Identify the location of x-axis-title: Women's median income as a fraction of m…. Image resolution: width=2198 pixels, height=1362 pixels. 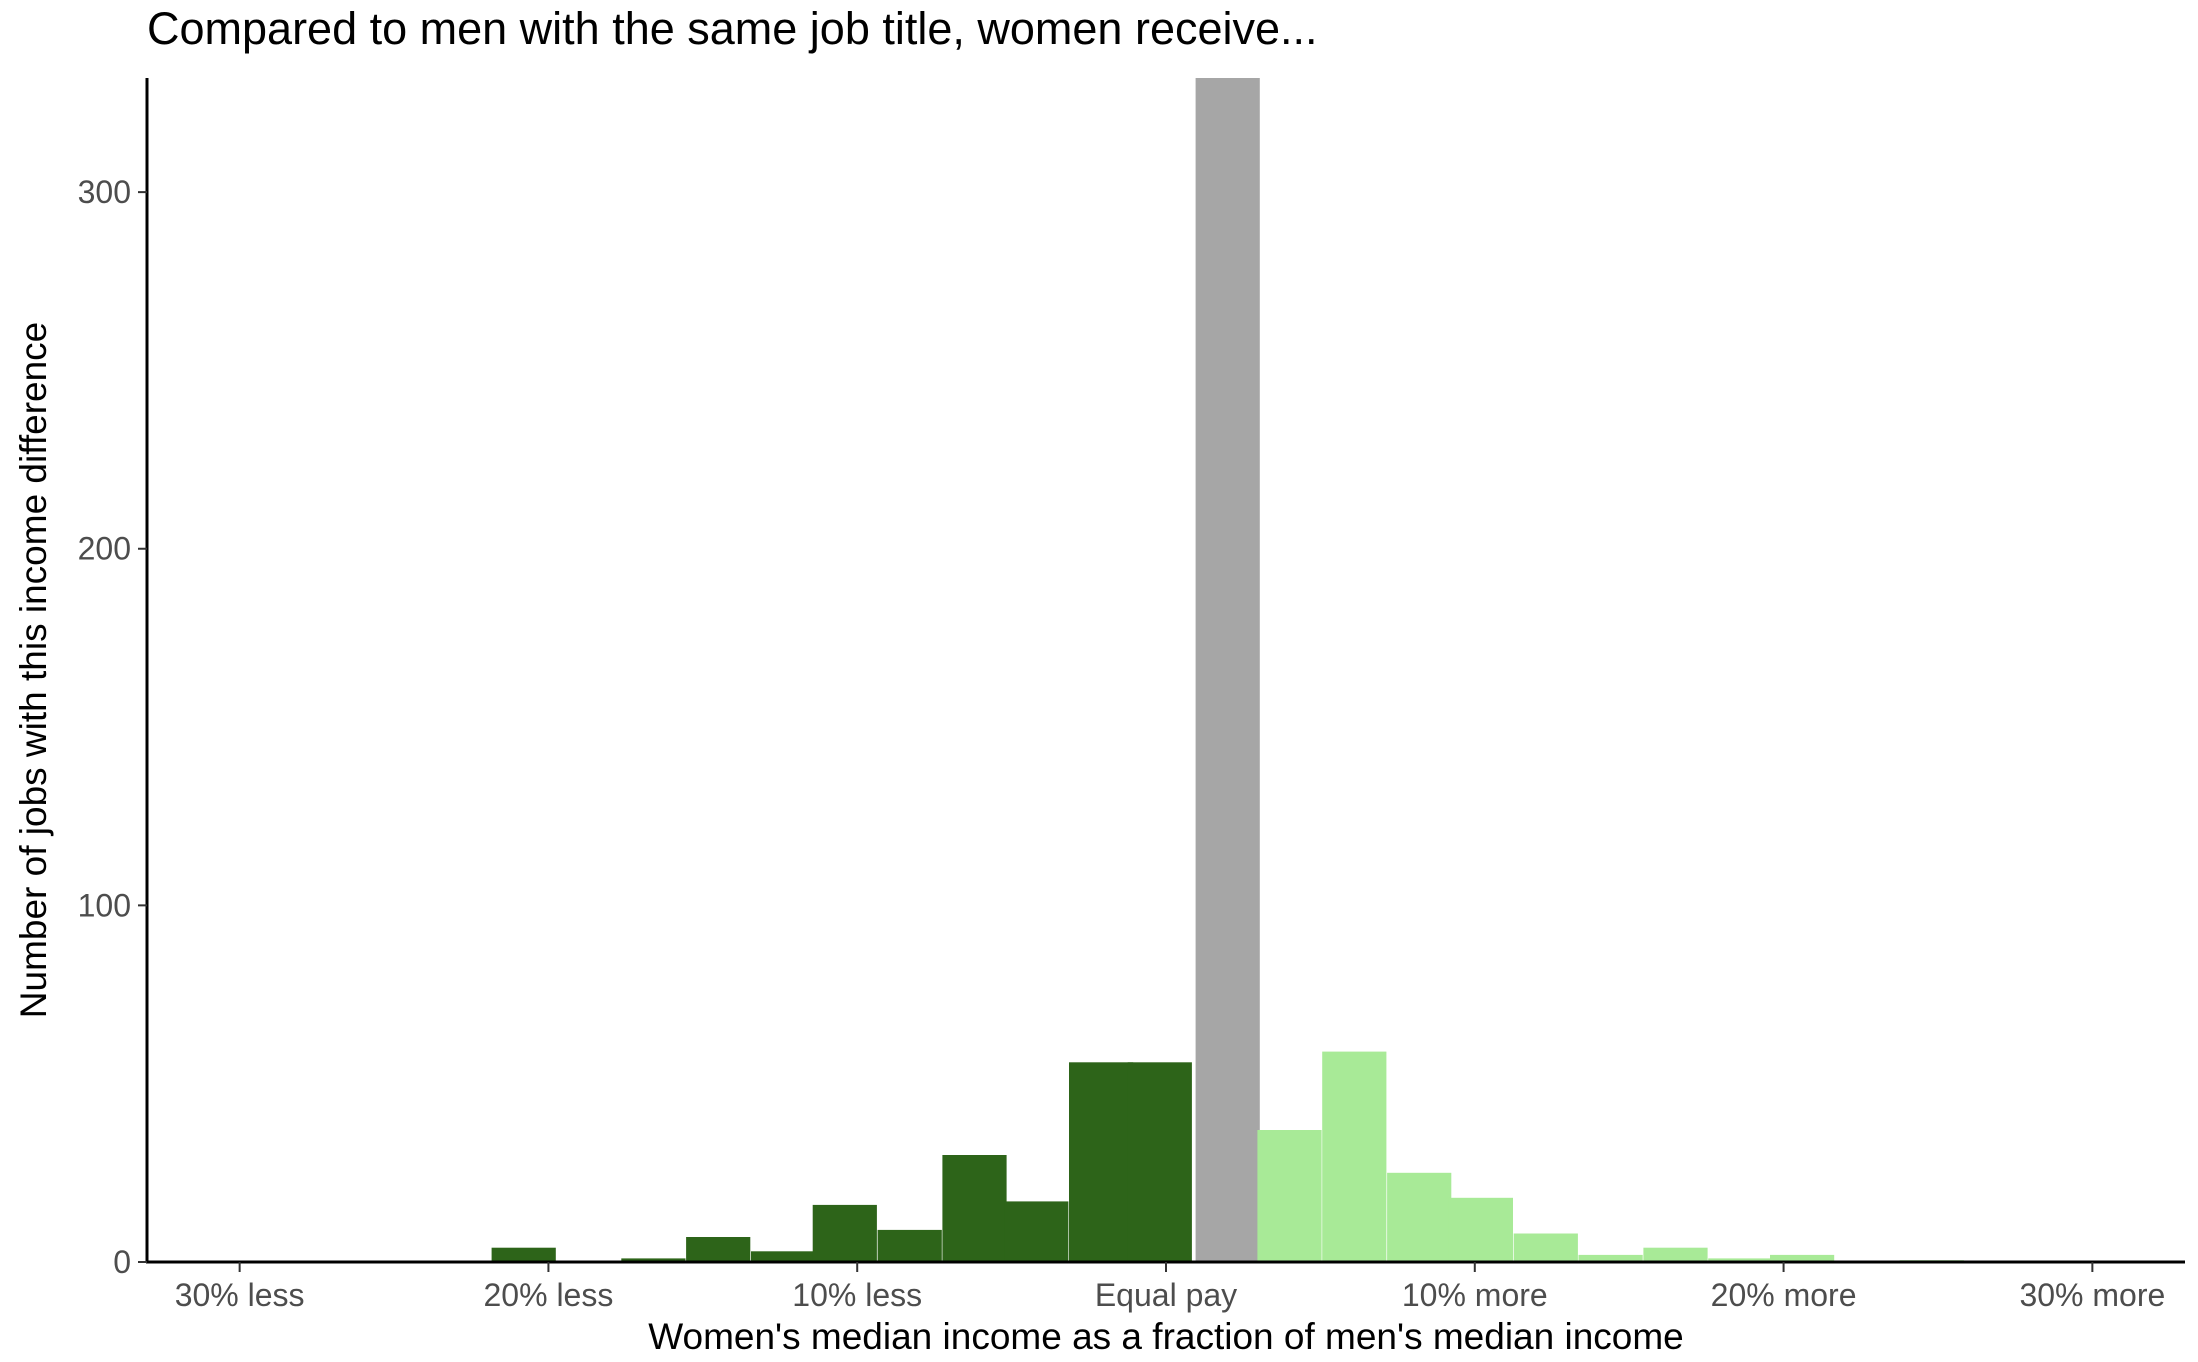
(1166, 1336).